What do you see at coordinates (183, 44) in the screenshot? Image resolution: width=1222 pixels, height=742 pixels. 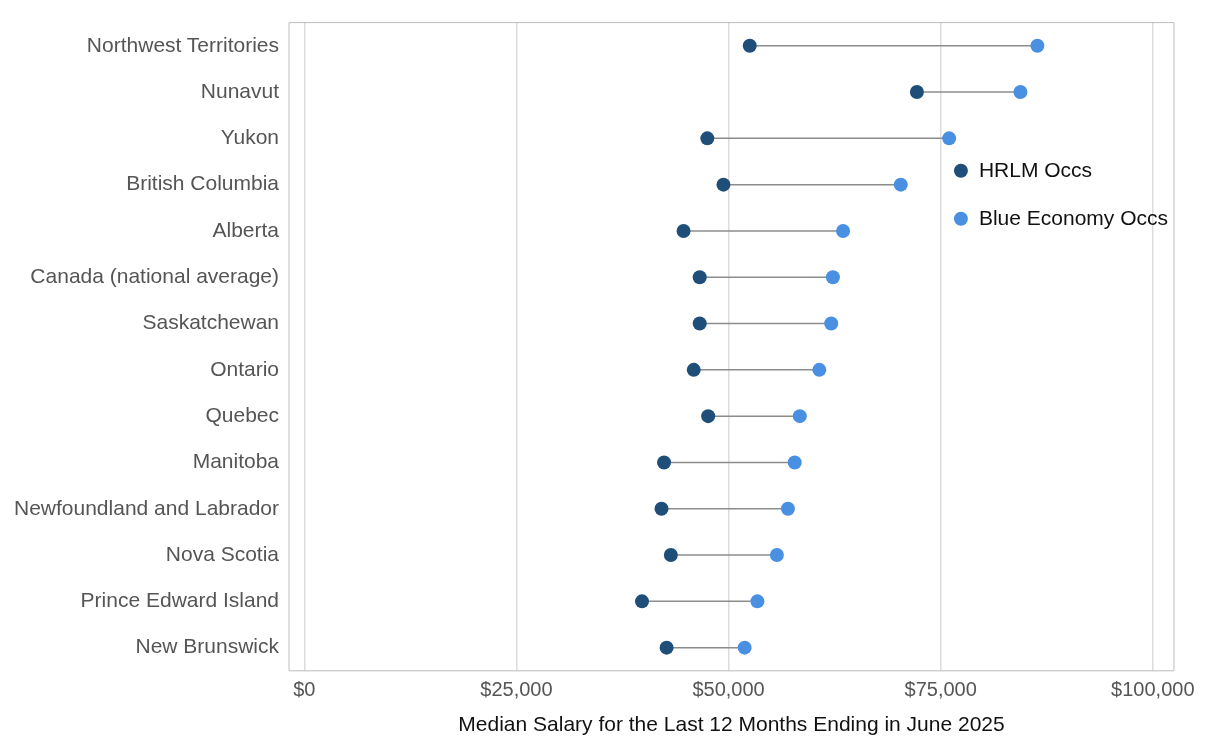 I see `y-tick-label: Northwest Territories` at bounding box center [183, 44].